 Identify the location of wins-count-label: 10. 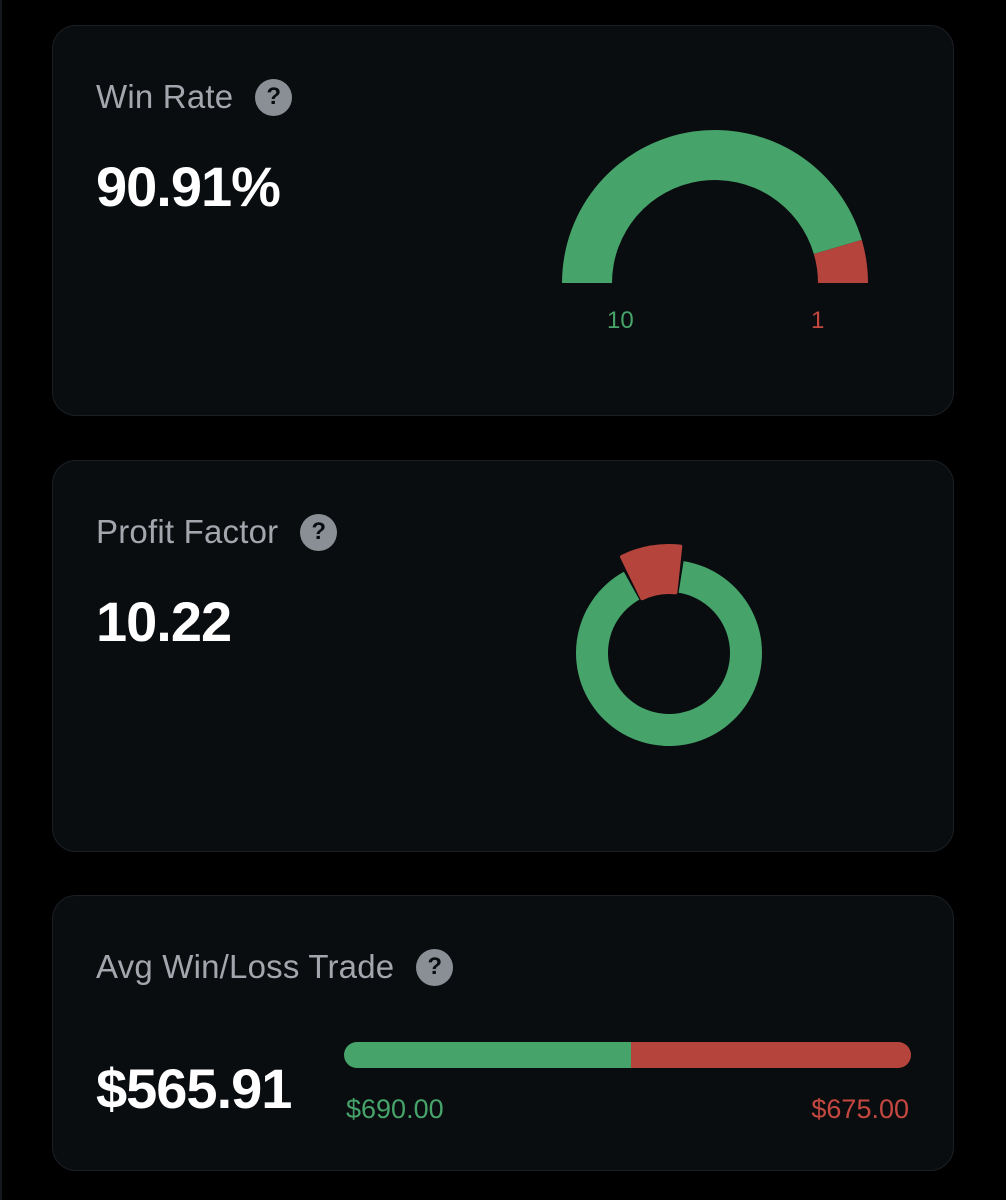
(620, 320).